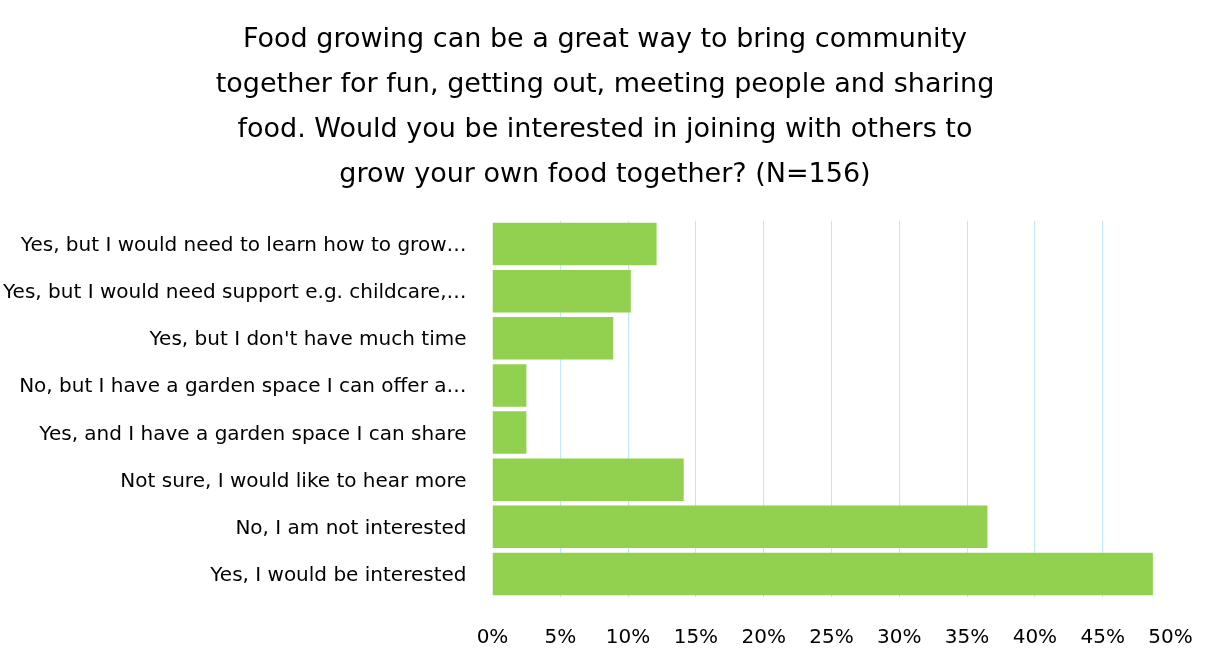 This screenshot has width=1212, height=655. I want to click on y-tick-label: No, I am not interested, so click(351, 526).